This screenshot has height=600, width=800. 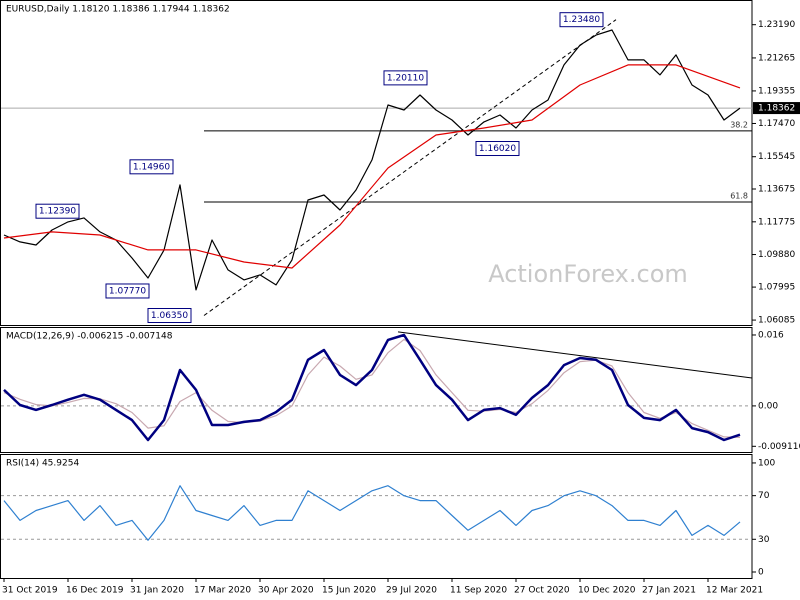 I want to click on y-tick-label: 1.13675, so click(x=776, y=190).